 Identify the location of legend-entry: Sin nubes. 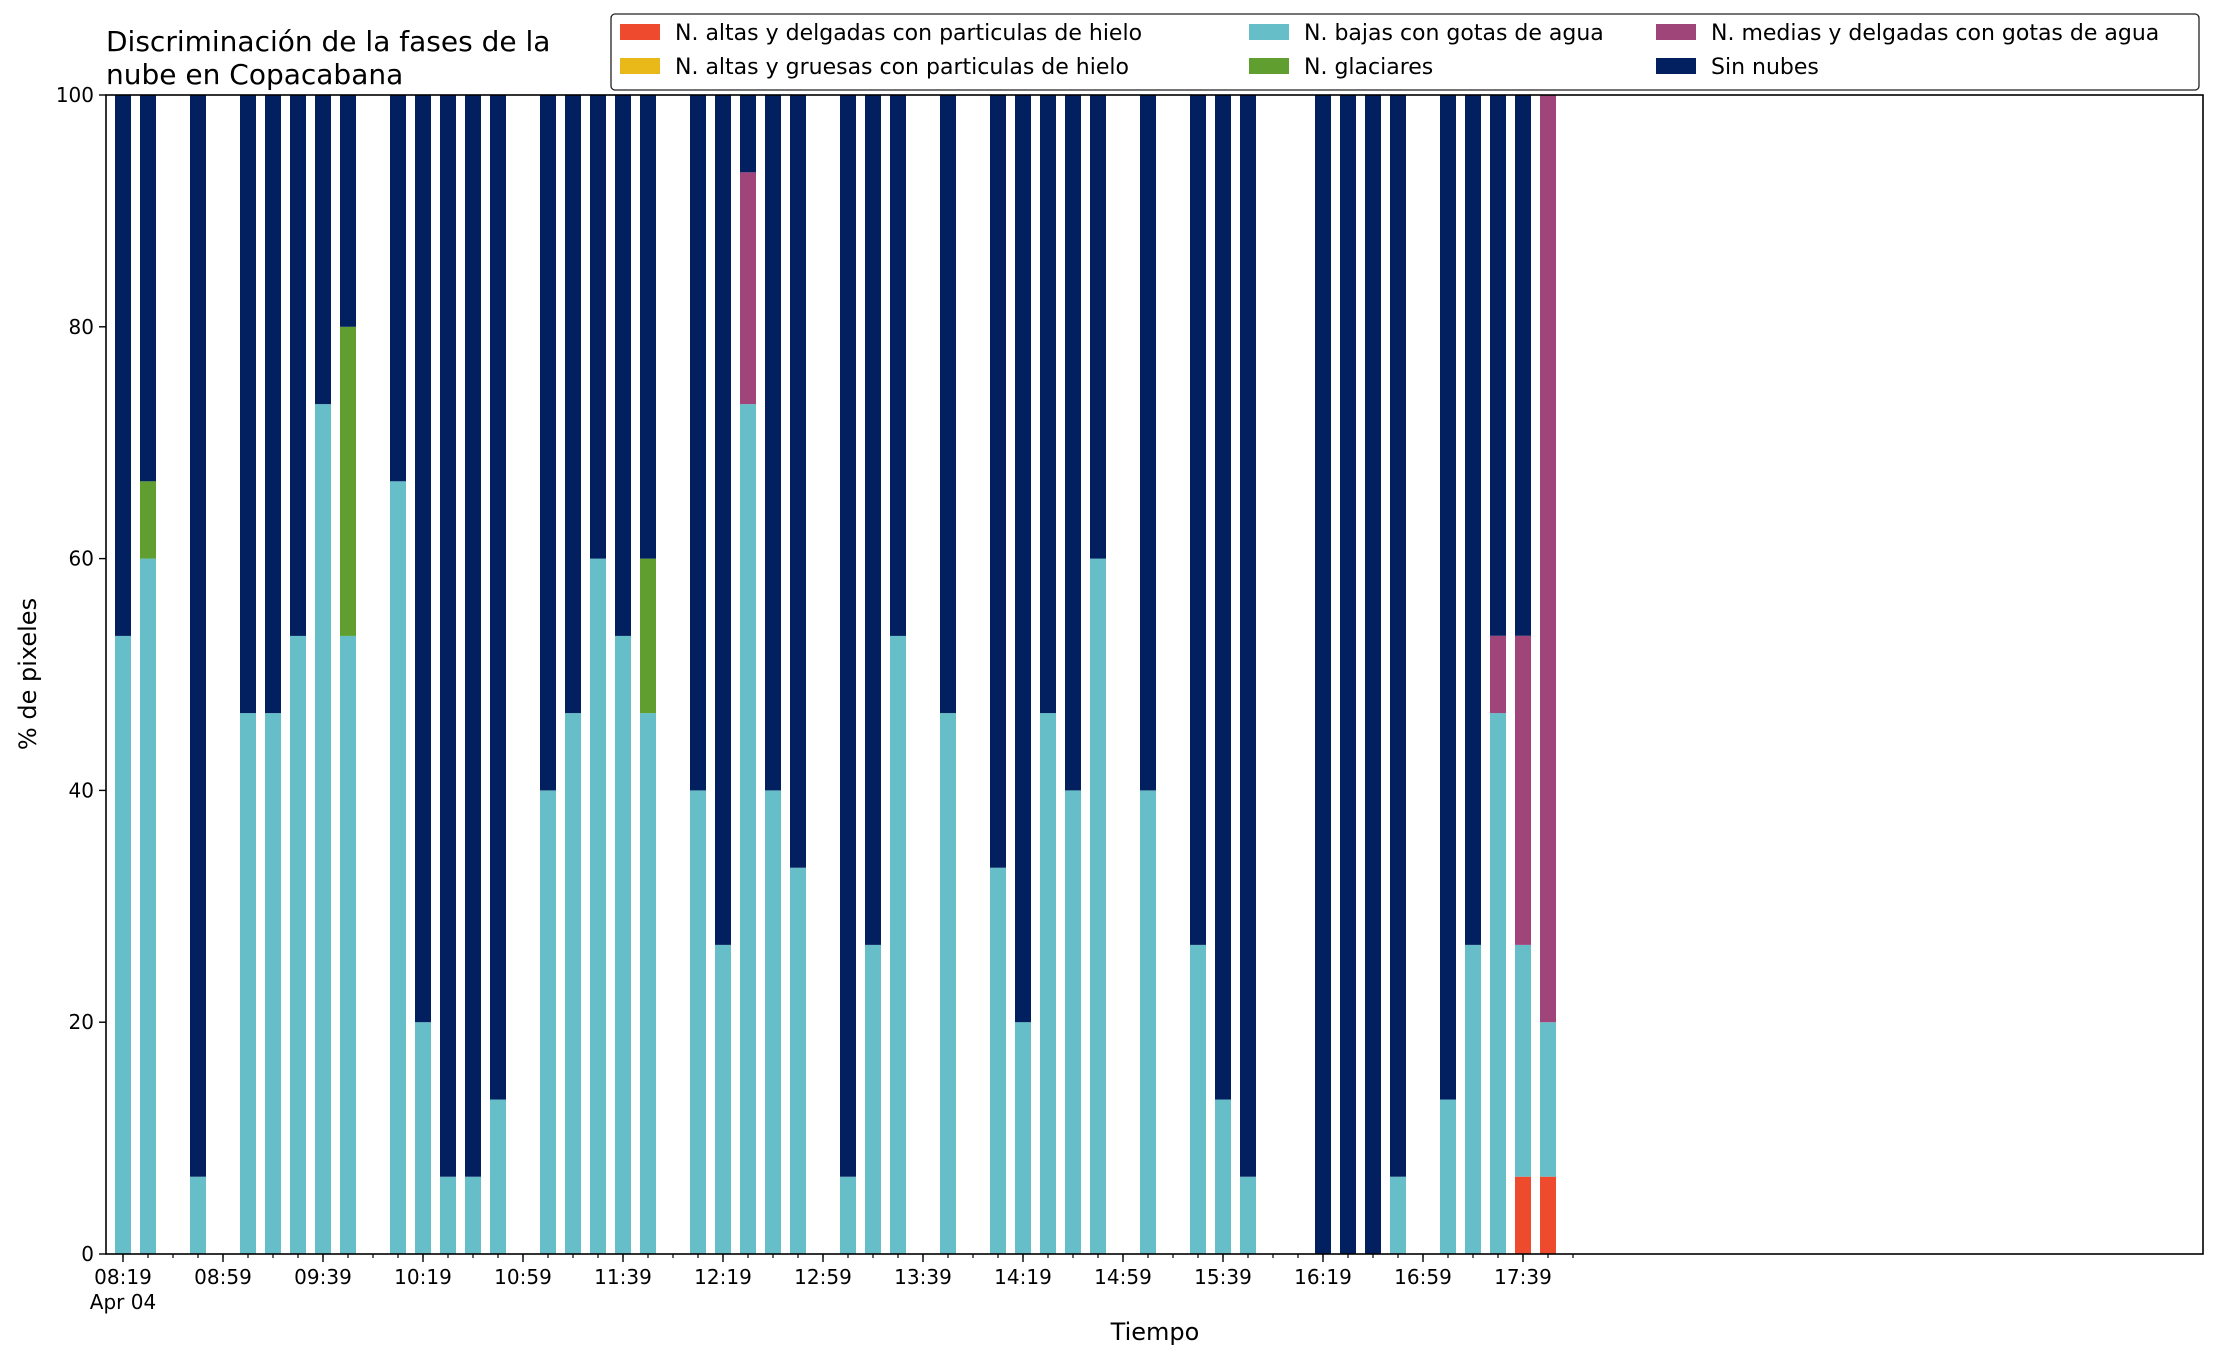
(1765, 67).